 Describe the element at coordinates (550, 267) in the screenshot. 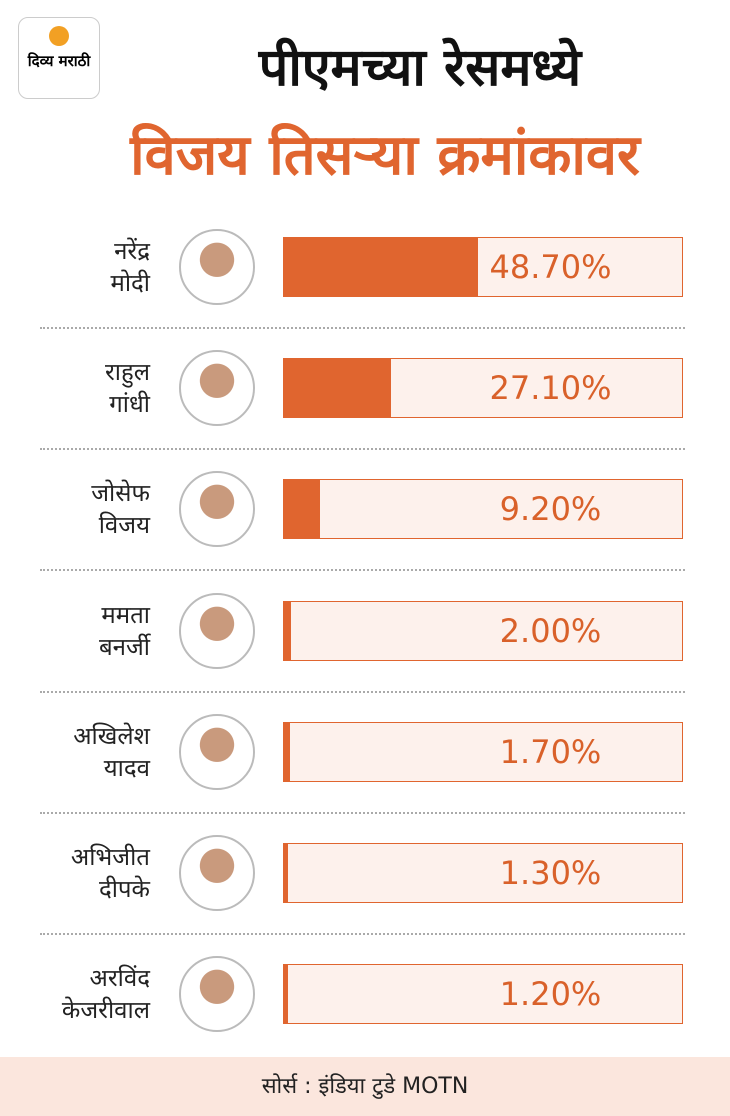

I see `value-label: 48.70%` at that location.